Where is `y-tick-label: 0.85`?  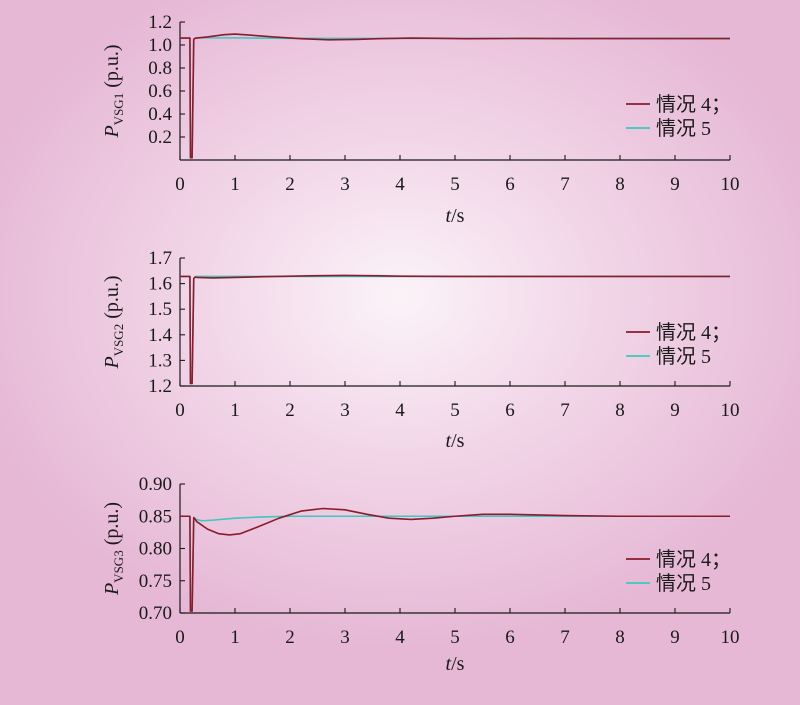
y-tick-label: 0.85 is located at coordinates (155, 516).